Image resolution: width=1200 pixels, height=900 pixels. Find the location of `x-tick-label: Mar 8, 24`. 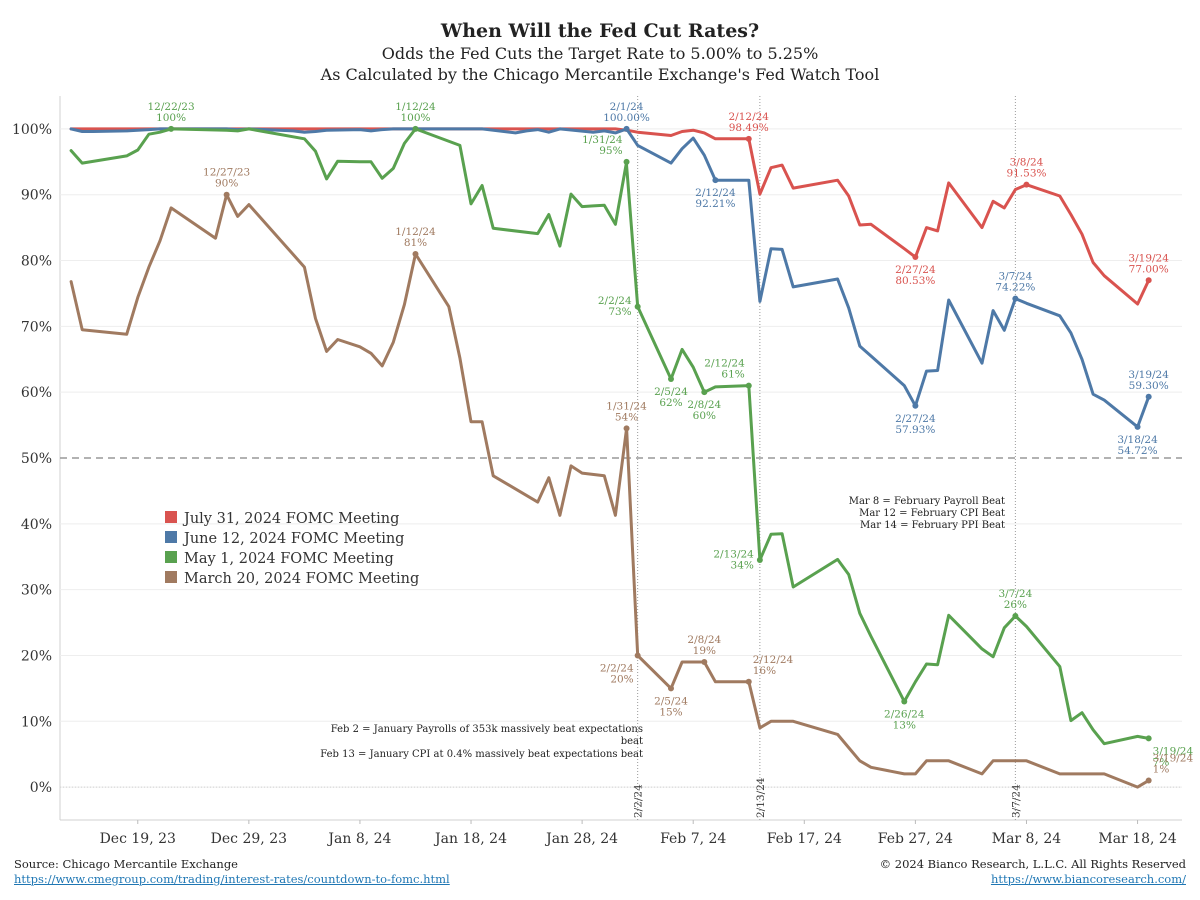

x-tick-label: Mar 8, 24 is located at coordinates (1027, 839).